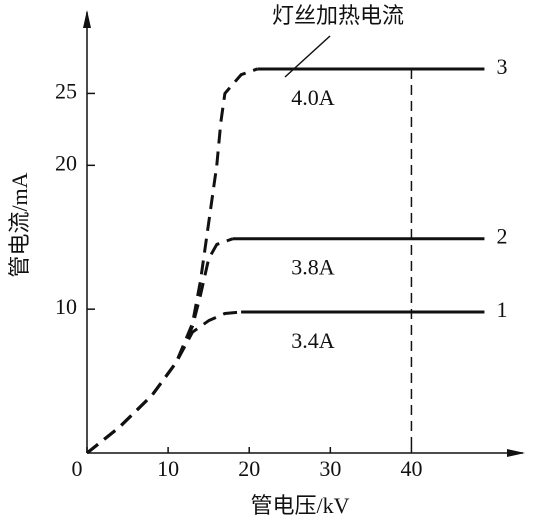 The height and width of the screenshot is (526, 537). I want to click on x-tick-label: 40, so click(411, 468).